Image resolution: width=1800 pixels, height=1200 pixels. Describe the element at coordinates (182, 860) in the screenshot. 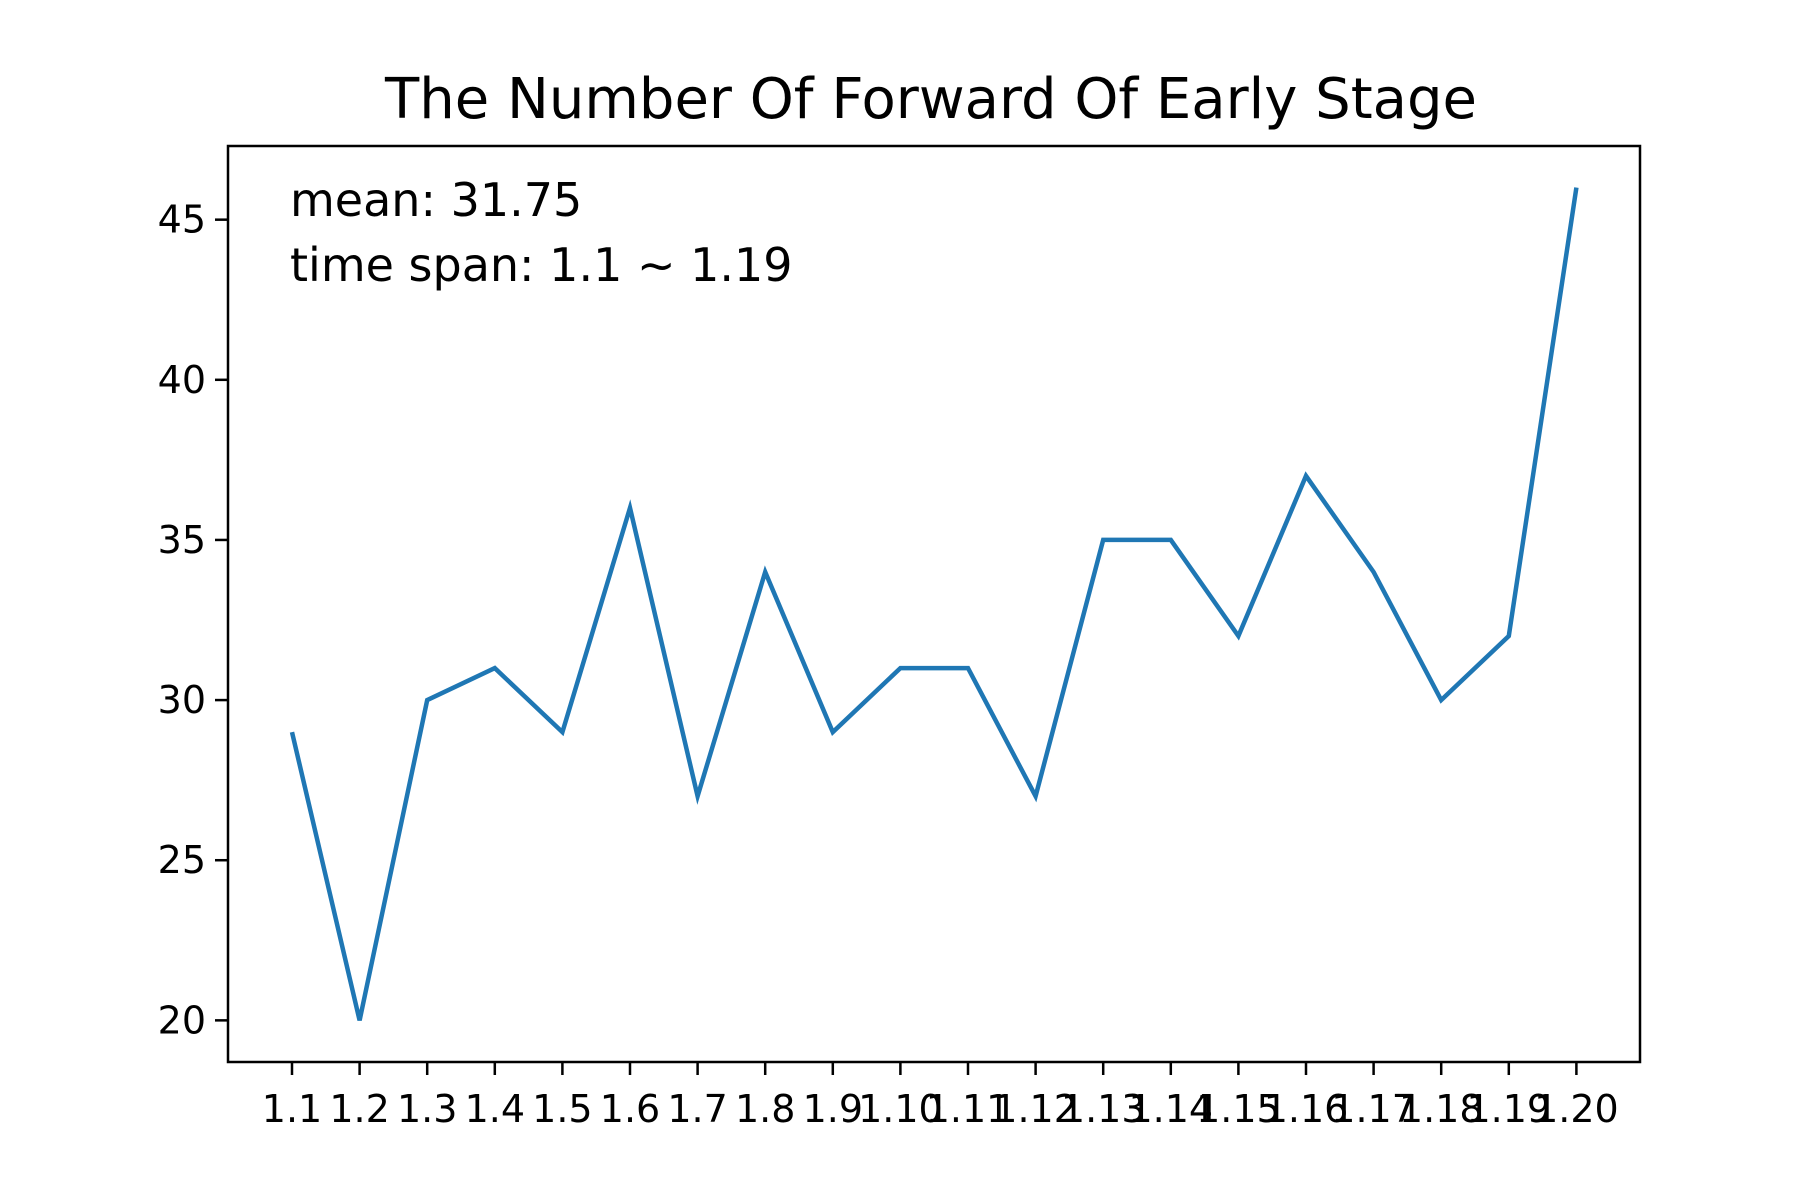

I see `y-tick-label: 25` at that location.